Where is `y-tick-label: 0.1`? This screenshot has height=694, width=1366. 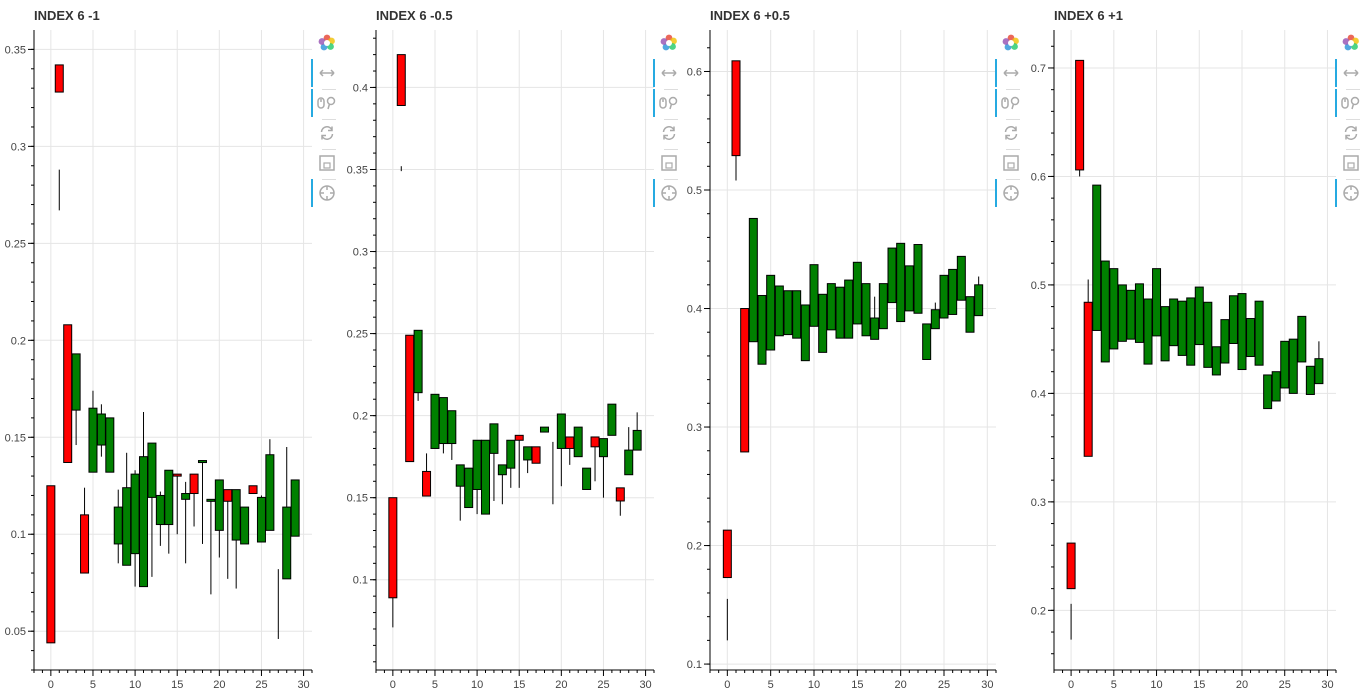
y-tick-label: 0.1 is located at coordinates (694, 665).